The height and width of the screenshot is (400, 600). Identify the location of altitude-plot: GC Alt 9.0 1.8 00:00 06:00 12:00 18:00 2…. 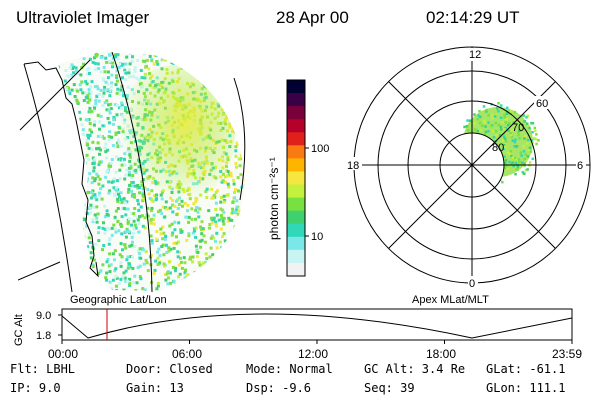
(297, 334).